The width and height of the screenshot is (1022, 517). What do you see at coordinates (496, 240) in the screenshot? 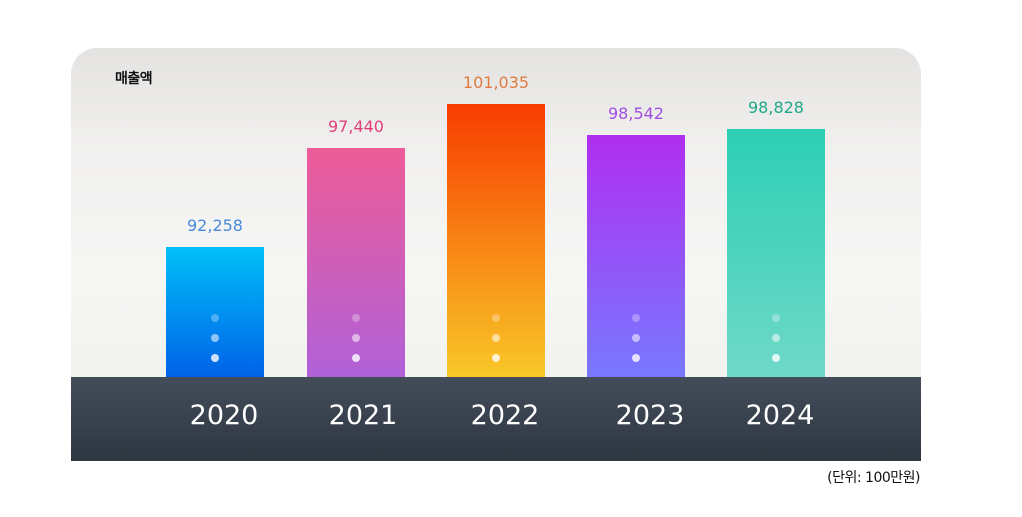
I see `bar-2022` at bounding box center [496, 240].